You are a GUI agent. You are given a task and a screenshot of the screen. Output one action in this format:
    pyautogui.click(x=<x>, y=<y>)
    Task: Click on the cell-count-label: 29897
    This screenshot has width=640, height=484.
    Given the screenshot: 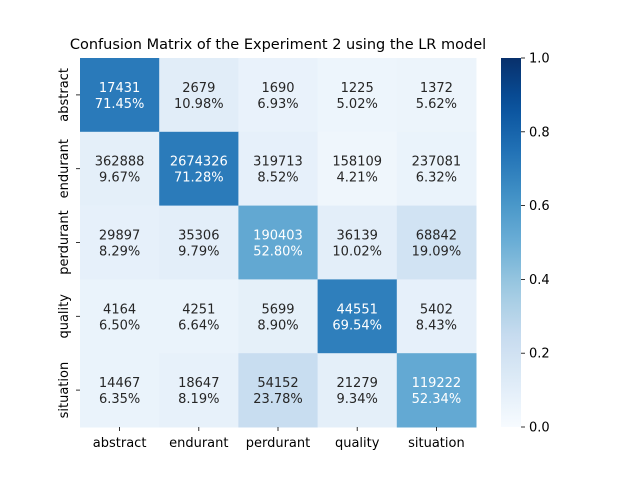 What is the action you would take?
    pyautogui.click(x=119, y=236)
    